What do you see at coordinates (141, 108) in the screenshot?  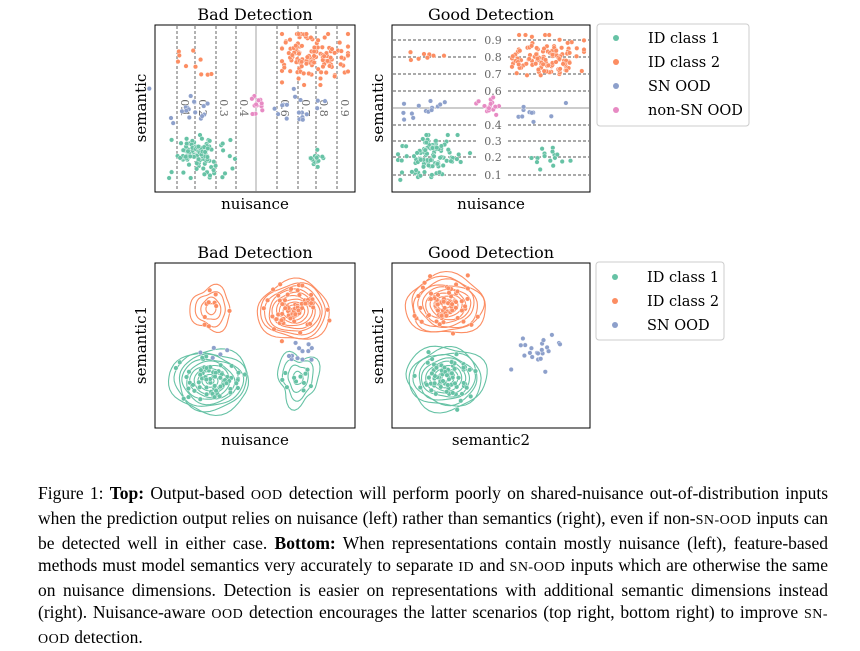 I see `y-axis-label: semantic` at bounding box center [141, 108].